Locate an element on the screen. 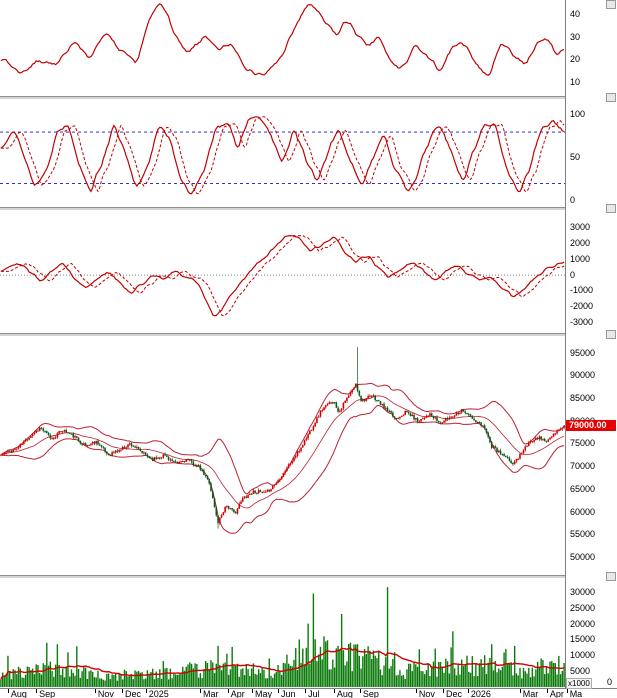  x-axis-month-label: Ma is located at coordinates (576, 693).